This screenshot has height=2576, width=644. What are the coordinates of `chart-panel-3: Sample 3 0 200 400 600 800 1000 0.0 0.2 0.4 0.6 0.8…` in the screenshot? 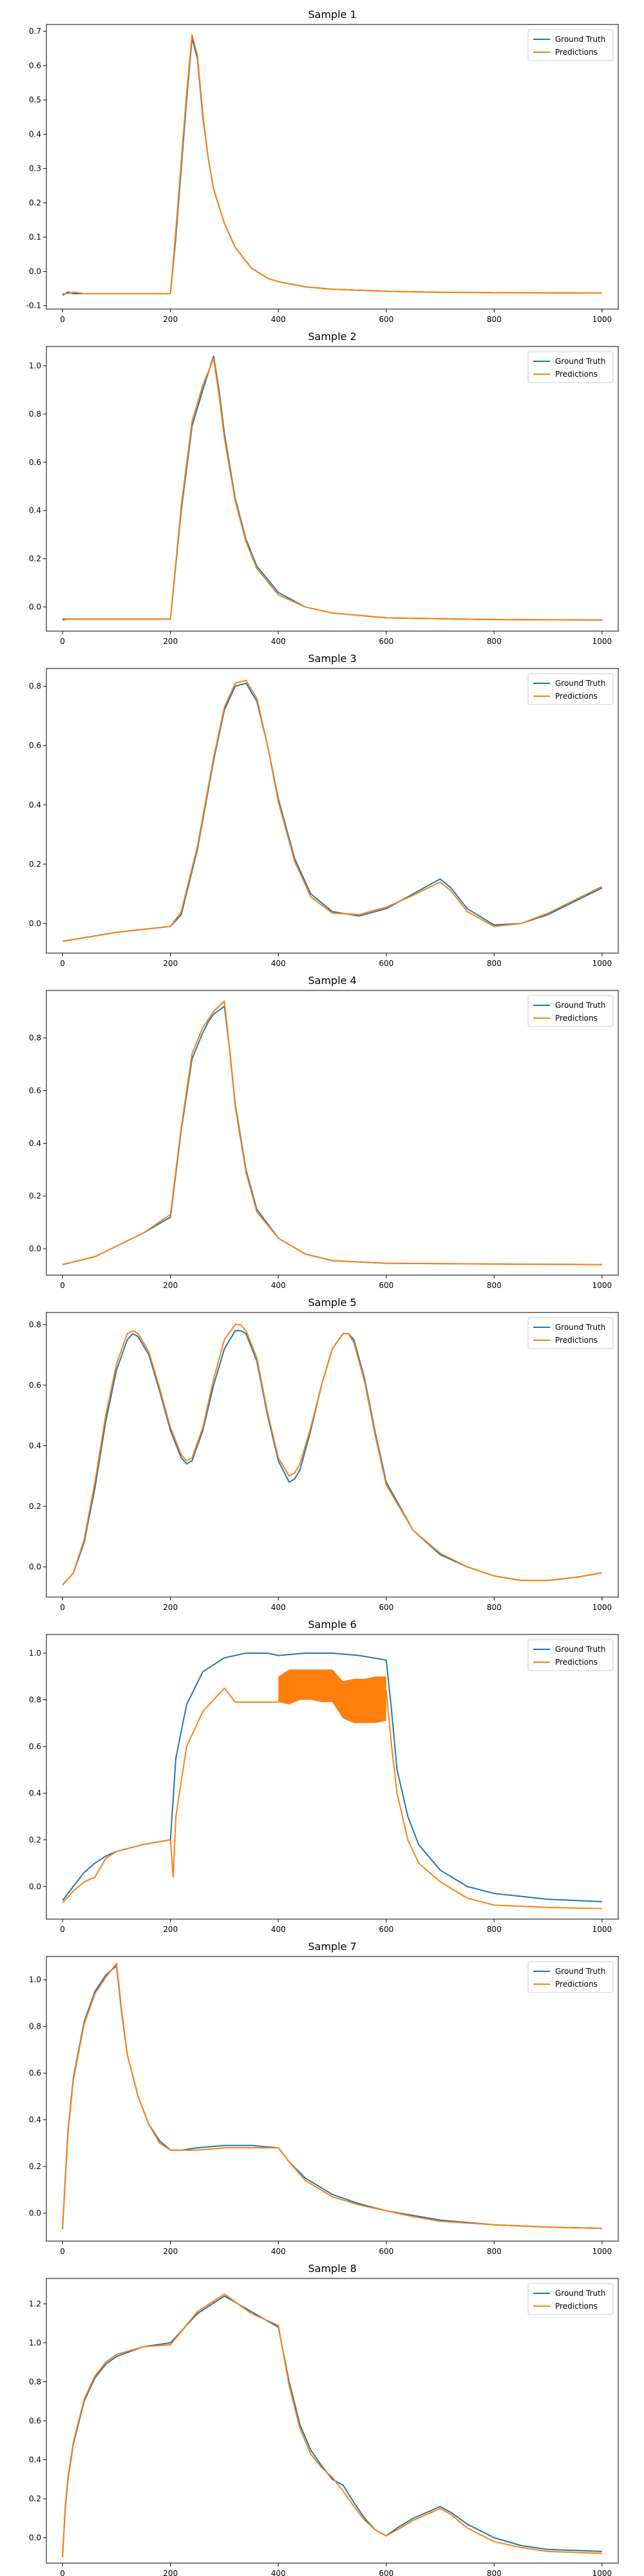 It's located at (324, 809).